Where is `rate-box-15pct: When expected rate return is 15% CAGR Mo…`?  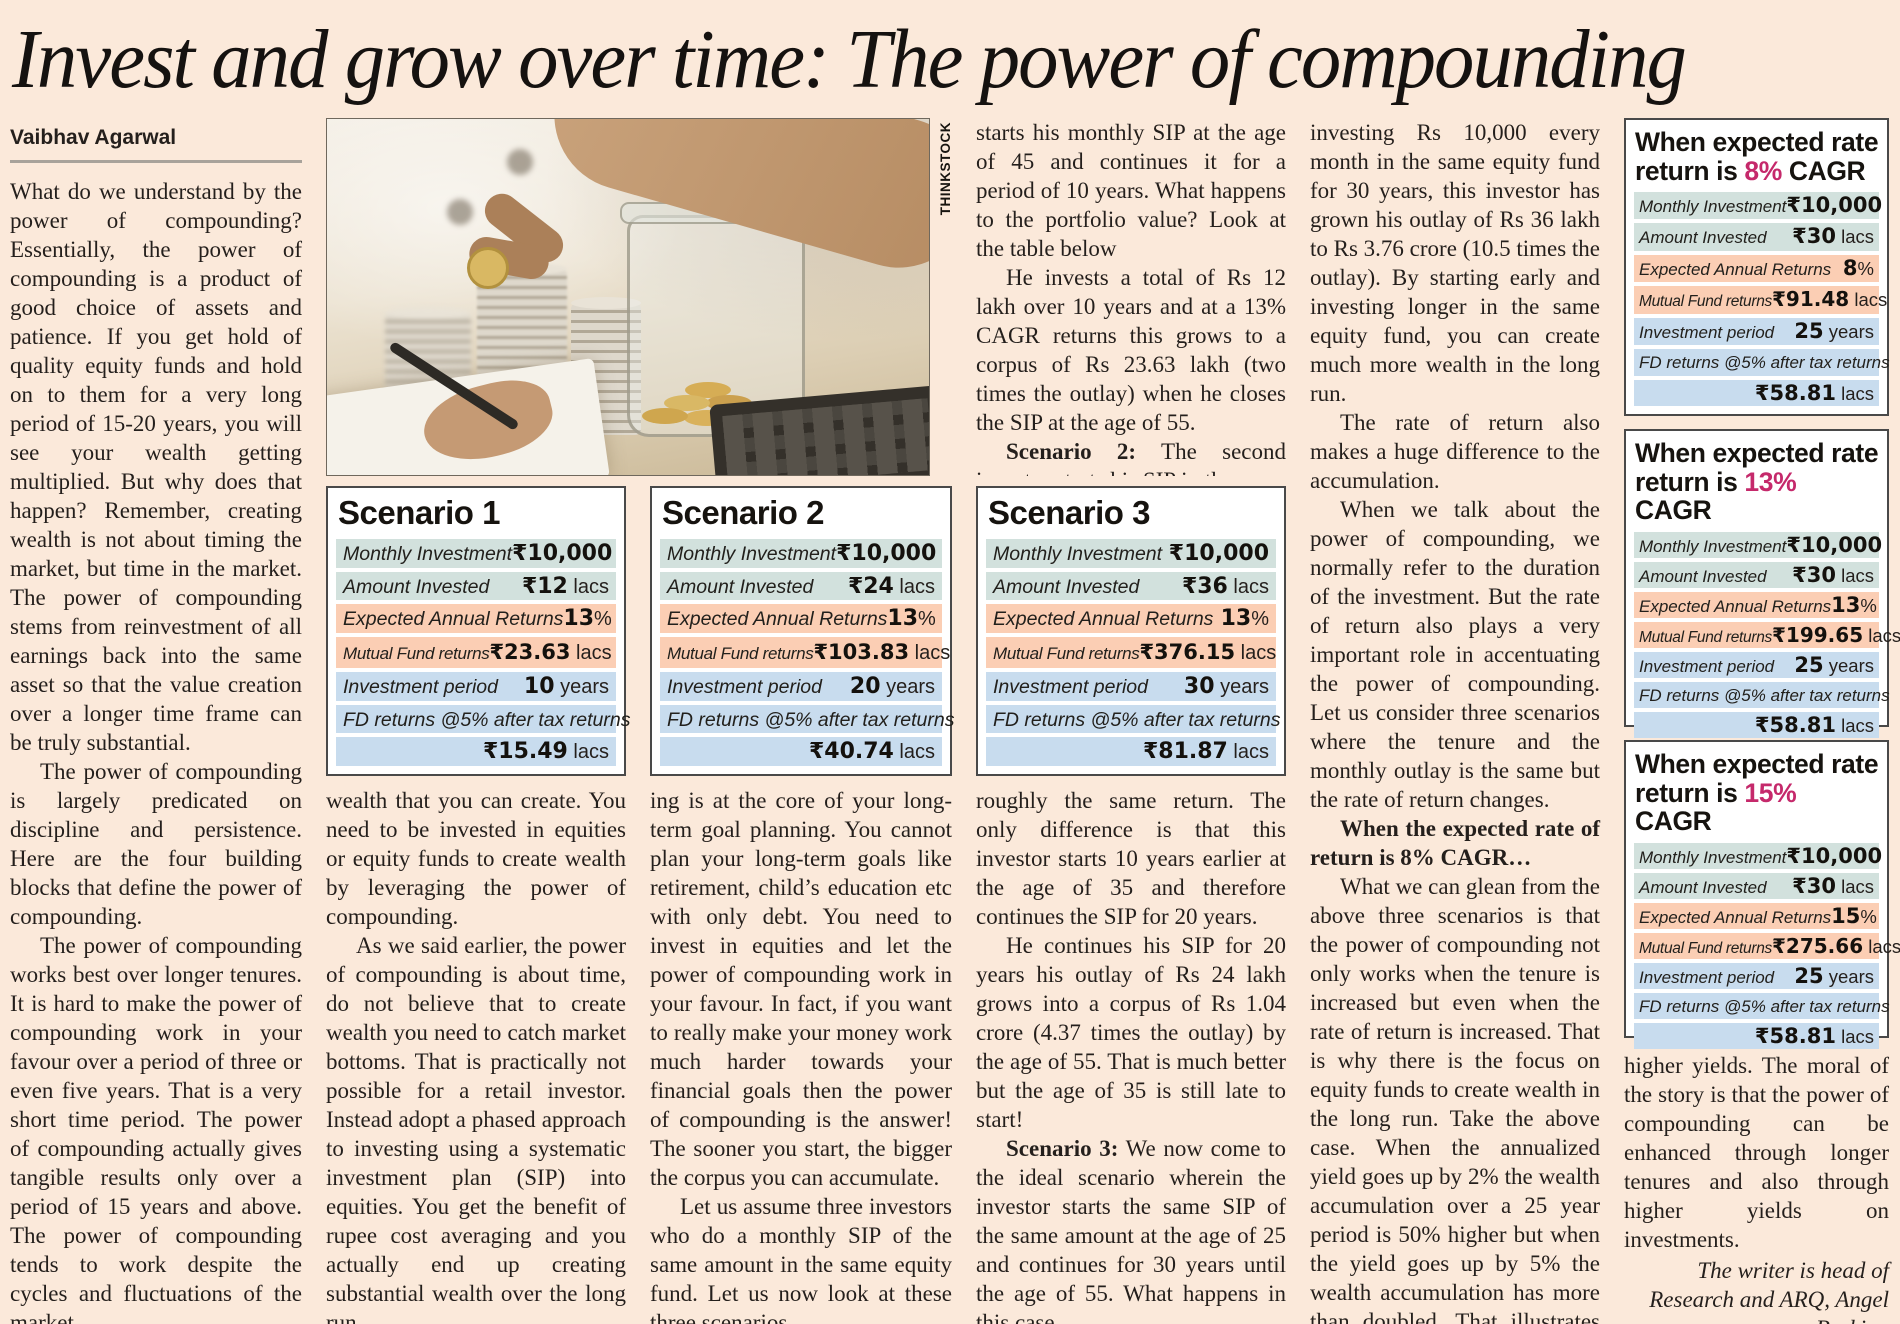 rate-box-15pct: When expected rate return is 15% CAGR Mo… is located at coordinates (1762, 894).